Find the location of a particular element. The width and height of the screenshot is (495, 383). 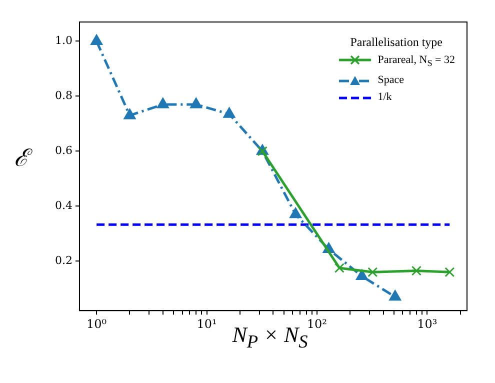

y-tick-label: 0.8 is located at coordinates (63, 95).